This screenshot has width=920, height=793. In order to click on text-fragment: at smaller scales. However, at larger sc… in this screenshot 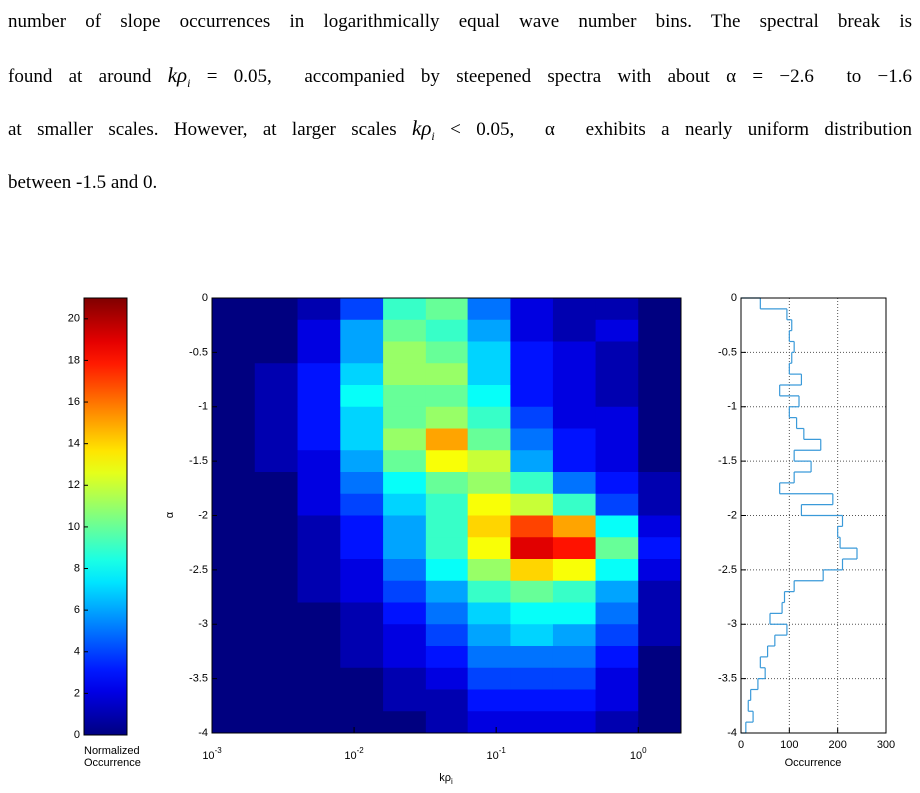, I will do `click(210, 129)`.